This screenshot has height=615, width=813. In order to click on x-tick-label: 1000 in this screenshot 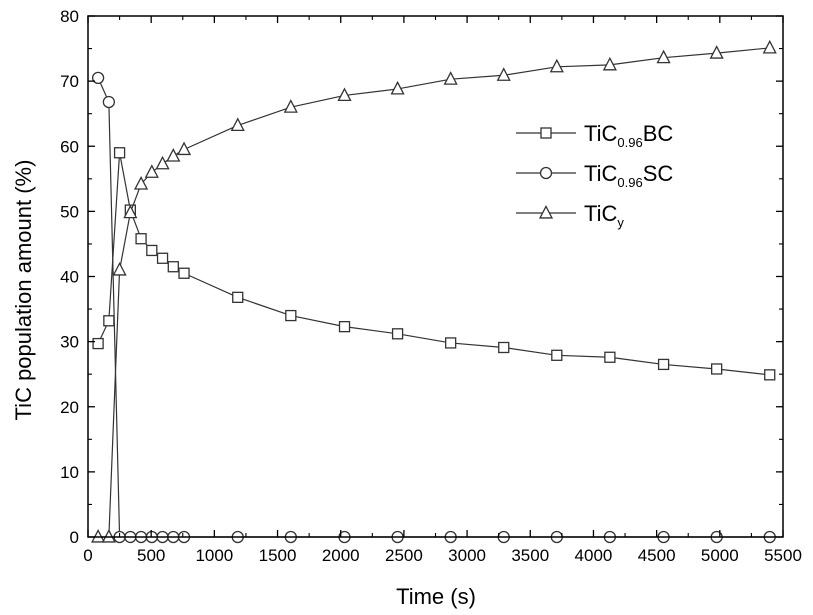, I will do `click(214, 555)`.